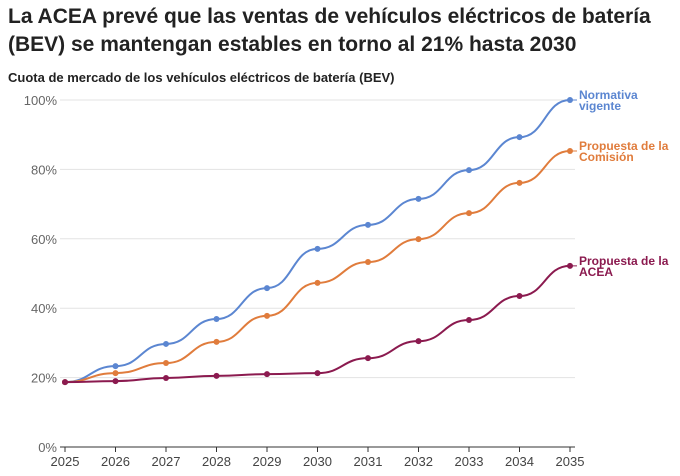 The image size is (680, 476). I want to click on y-tick-label: 80%, so click(44, 169).